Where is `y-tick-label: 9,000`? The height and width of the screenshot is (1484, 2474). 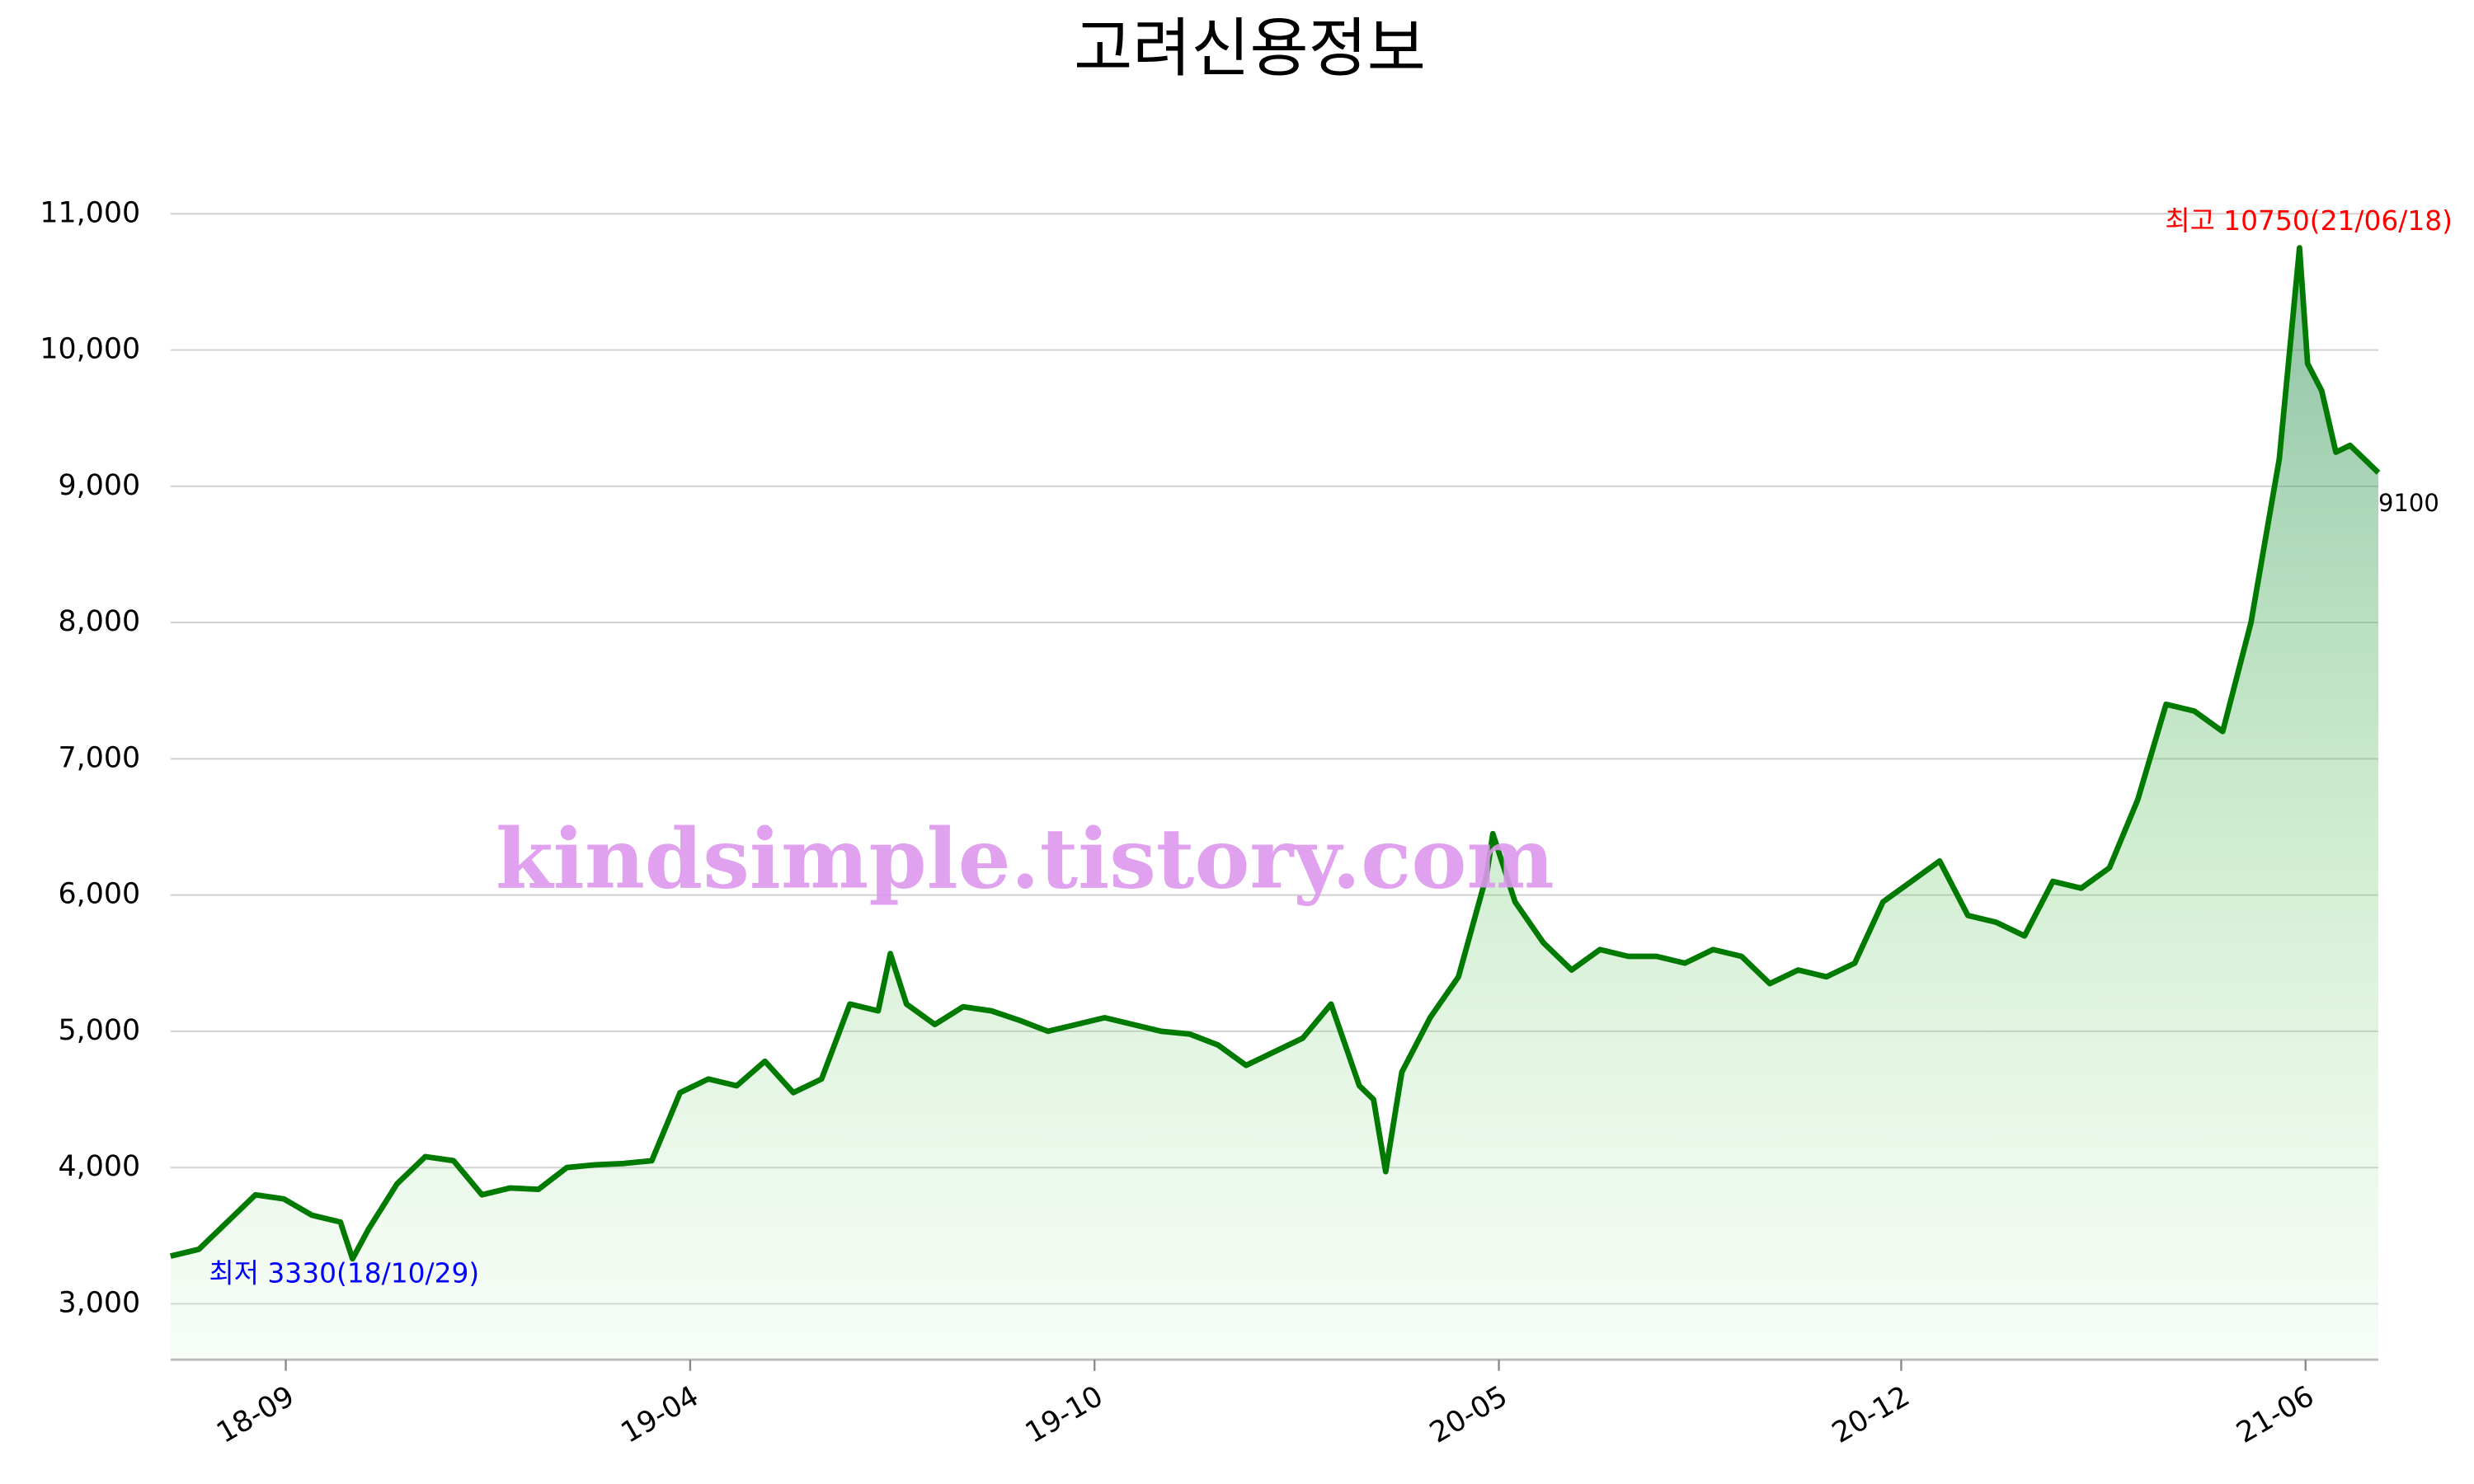
y-tick-label: 9,000 is located at coordinates (100, 486).